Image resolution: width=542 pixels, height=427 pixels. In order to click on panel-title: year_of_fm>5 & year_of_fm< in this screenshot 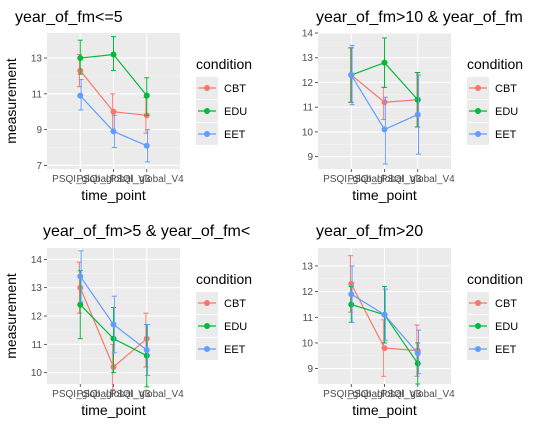, I will do `click(146, 231)`.